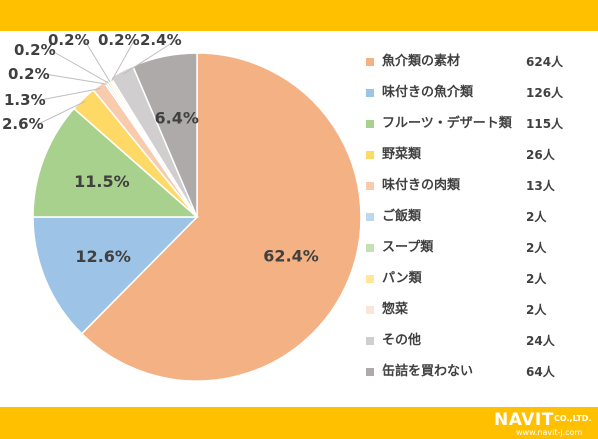 This screenshot has width=598, height=439. I want to click on slice-label-3: 2.6%, so click(23, 124).